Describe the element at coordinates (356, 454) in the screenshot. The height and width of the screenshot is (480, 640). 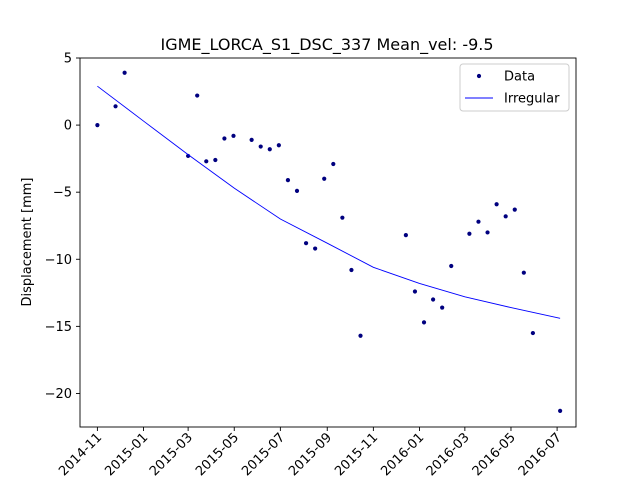
I see `x-tick-label: 2015-11` at that location.